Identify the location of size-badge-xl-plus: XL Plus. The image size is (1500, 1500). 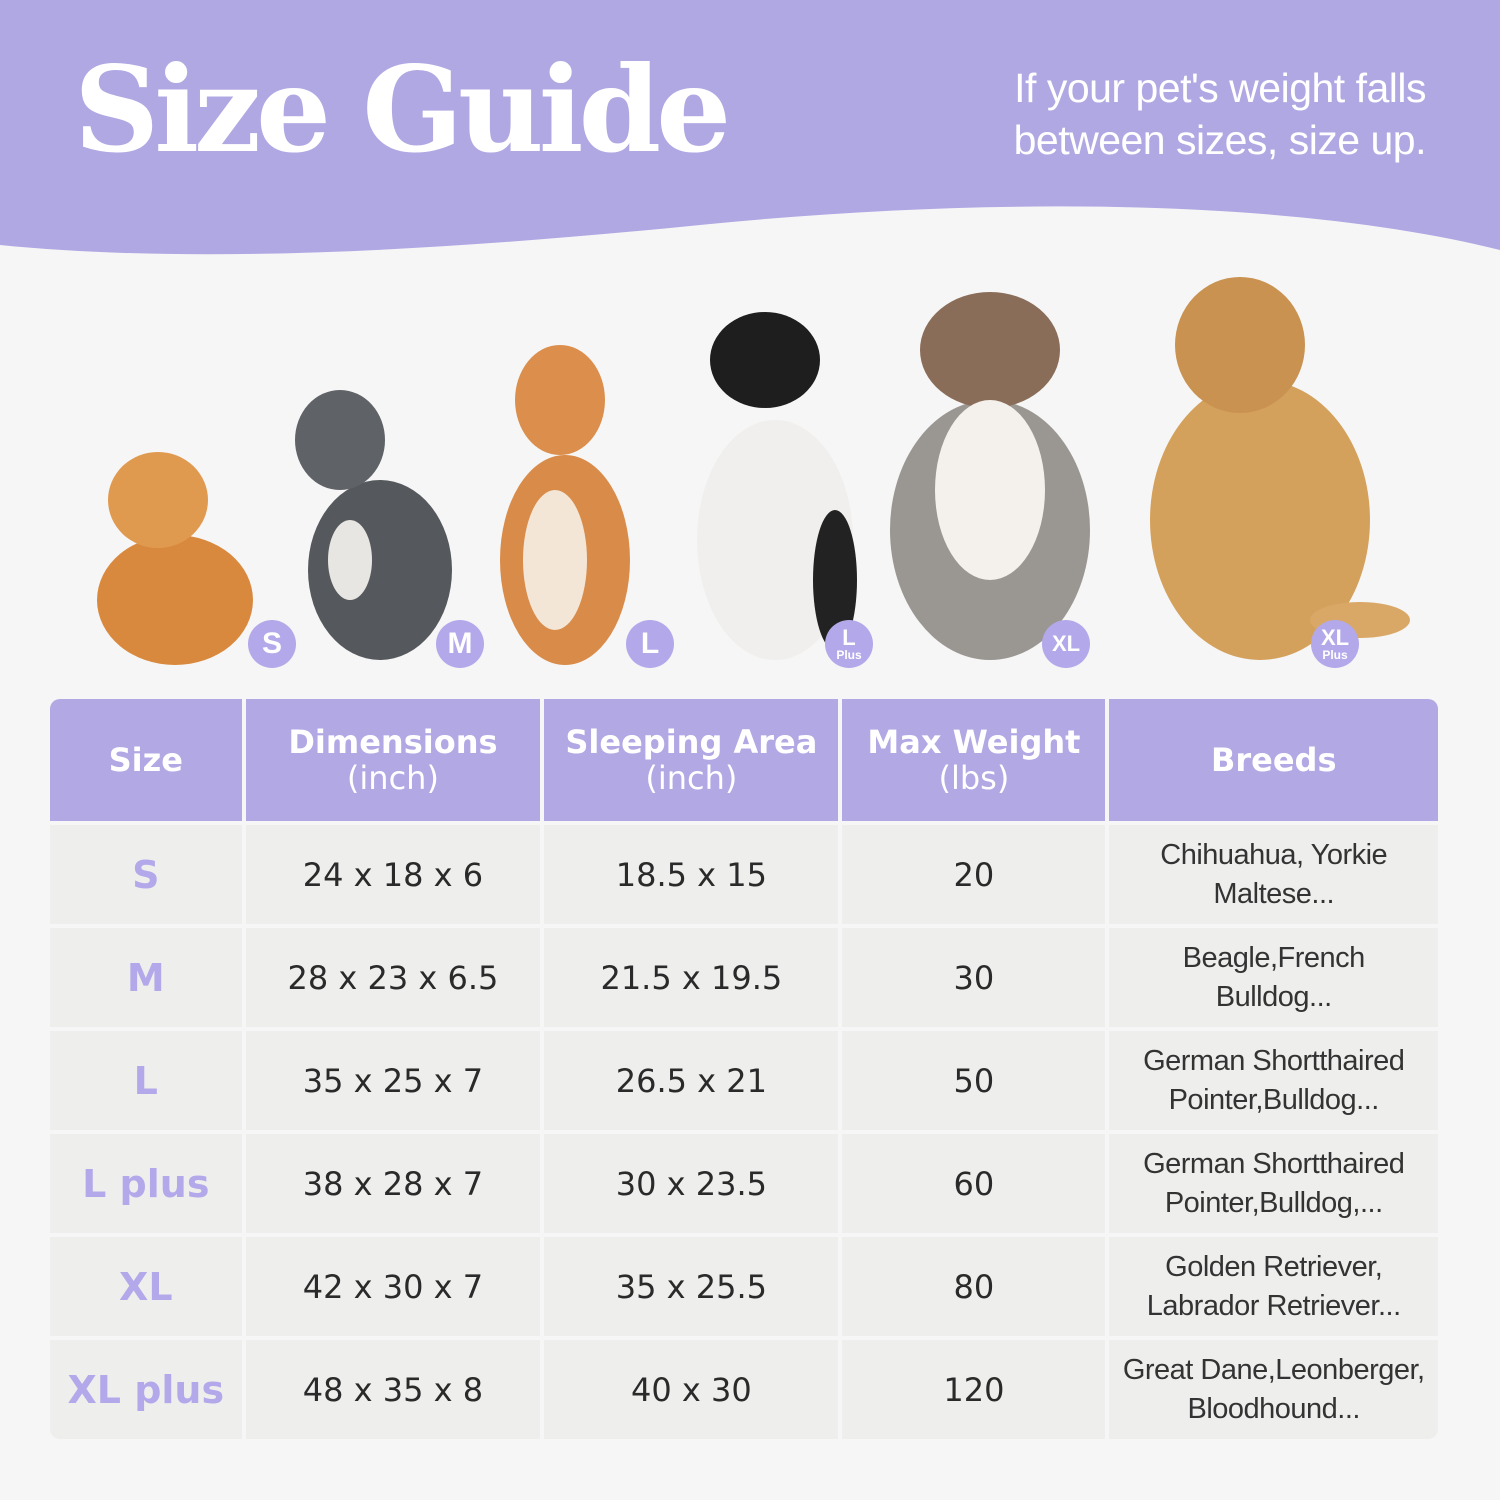
(1335, 644).